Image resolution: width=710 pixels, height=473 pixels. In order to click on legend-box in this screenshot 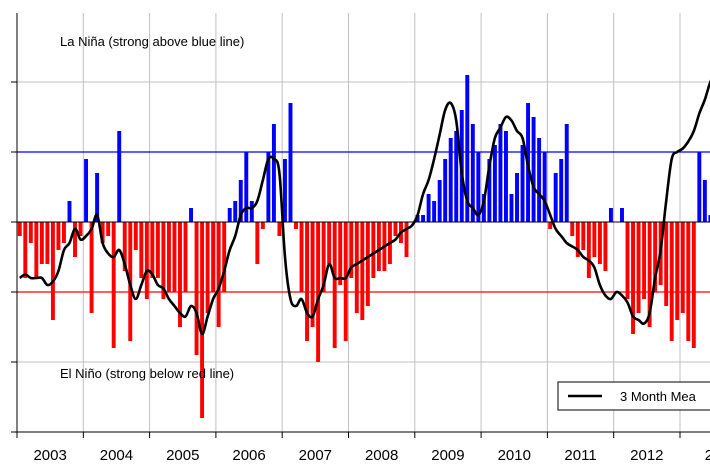, I will do `click(633, 396)`.